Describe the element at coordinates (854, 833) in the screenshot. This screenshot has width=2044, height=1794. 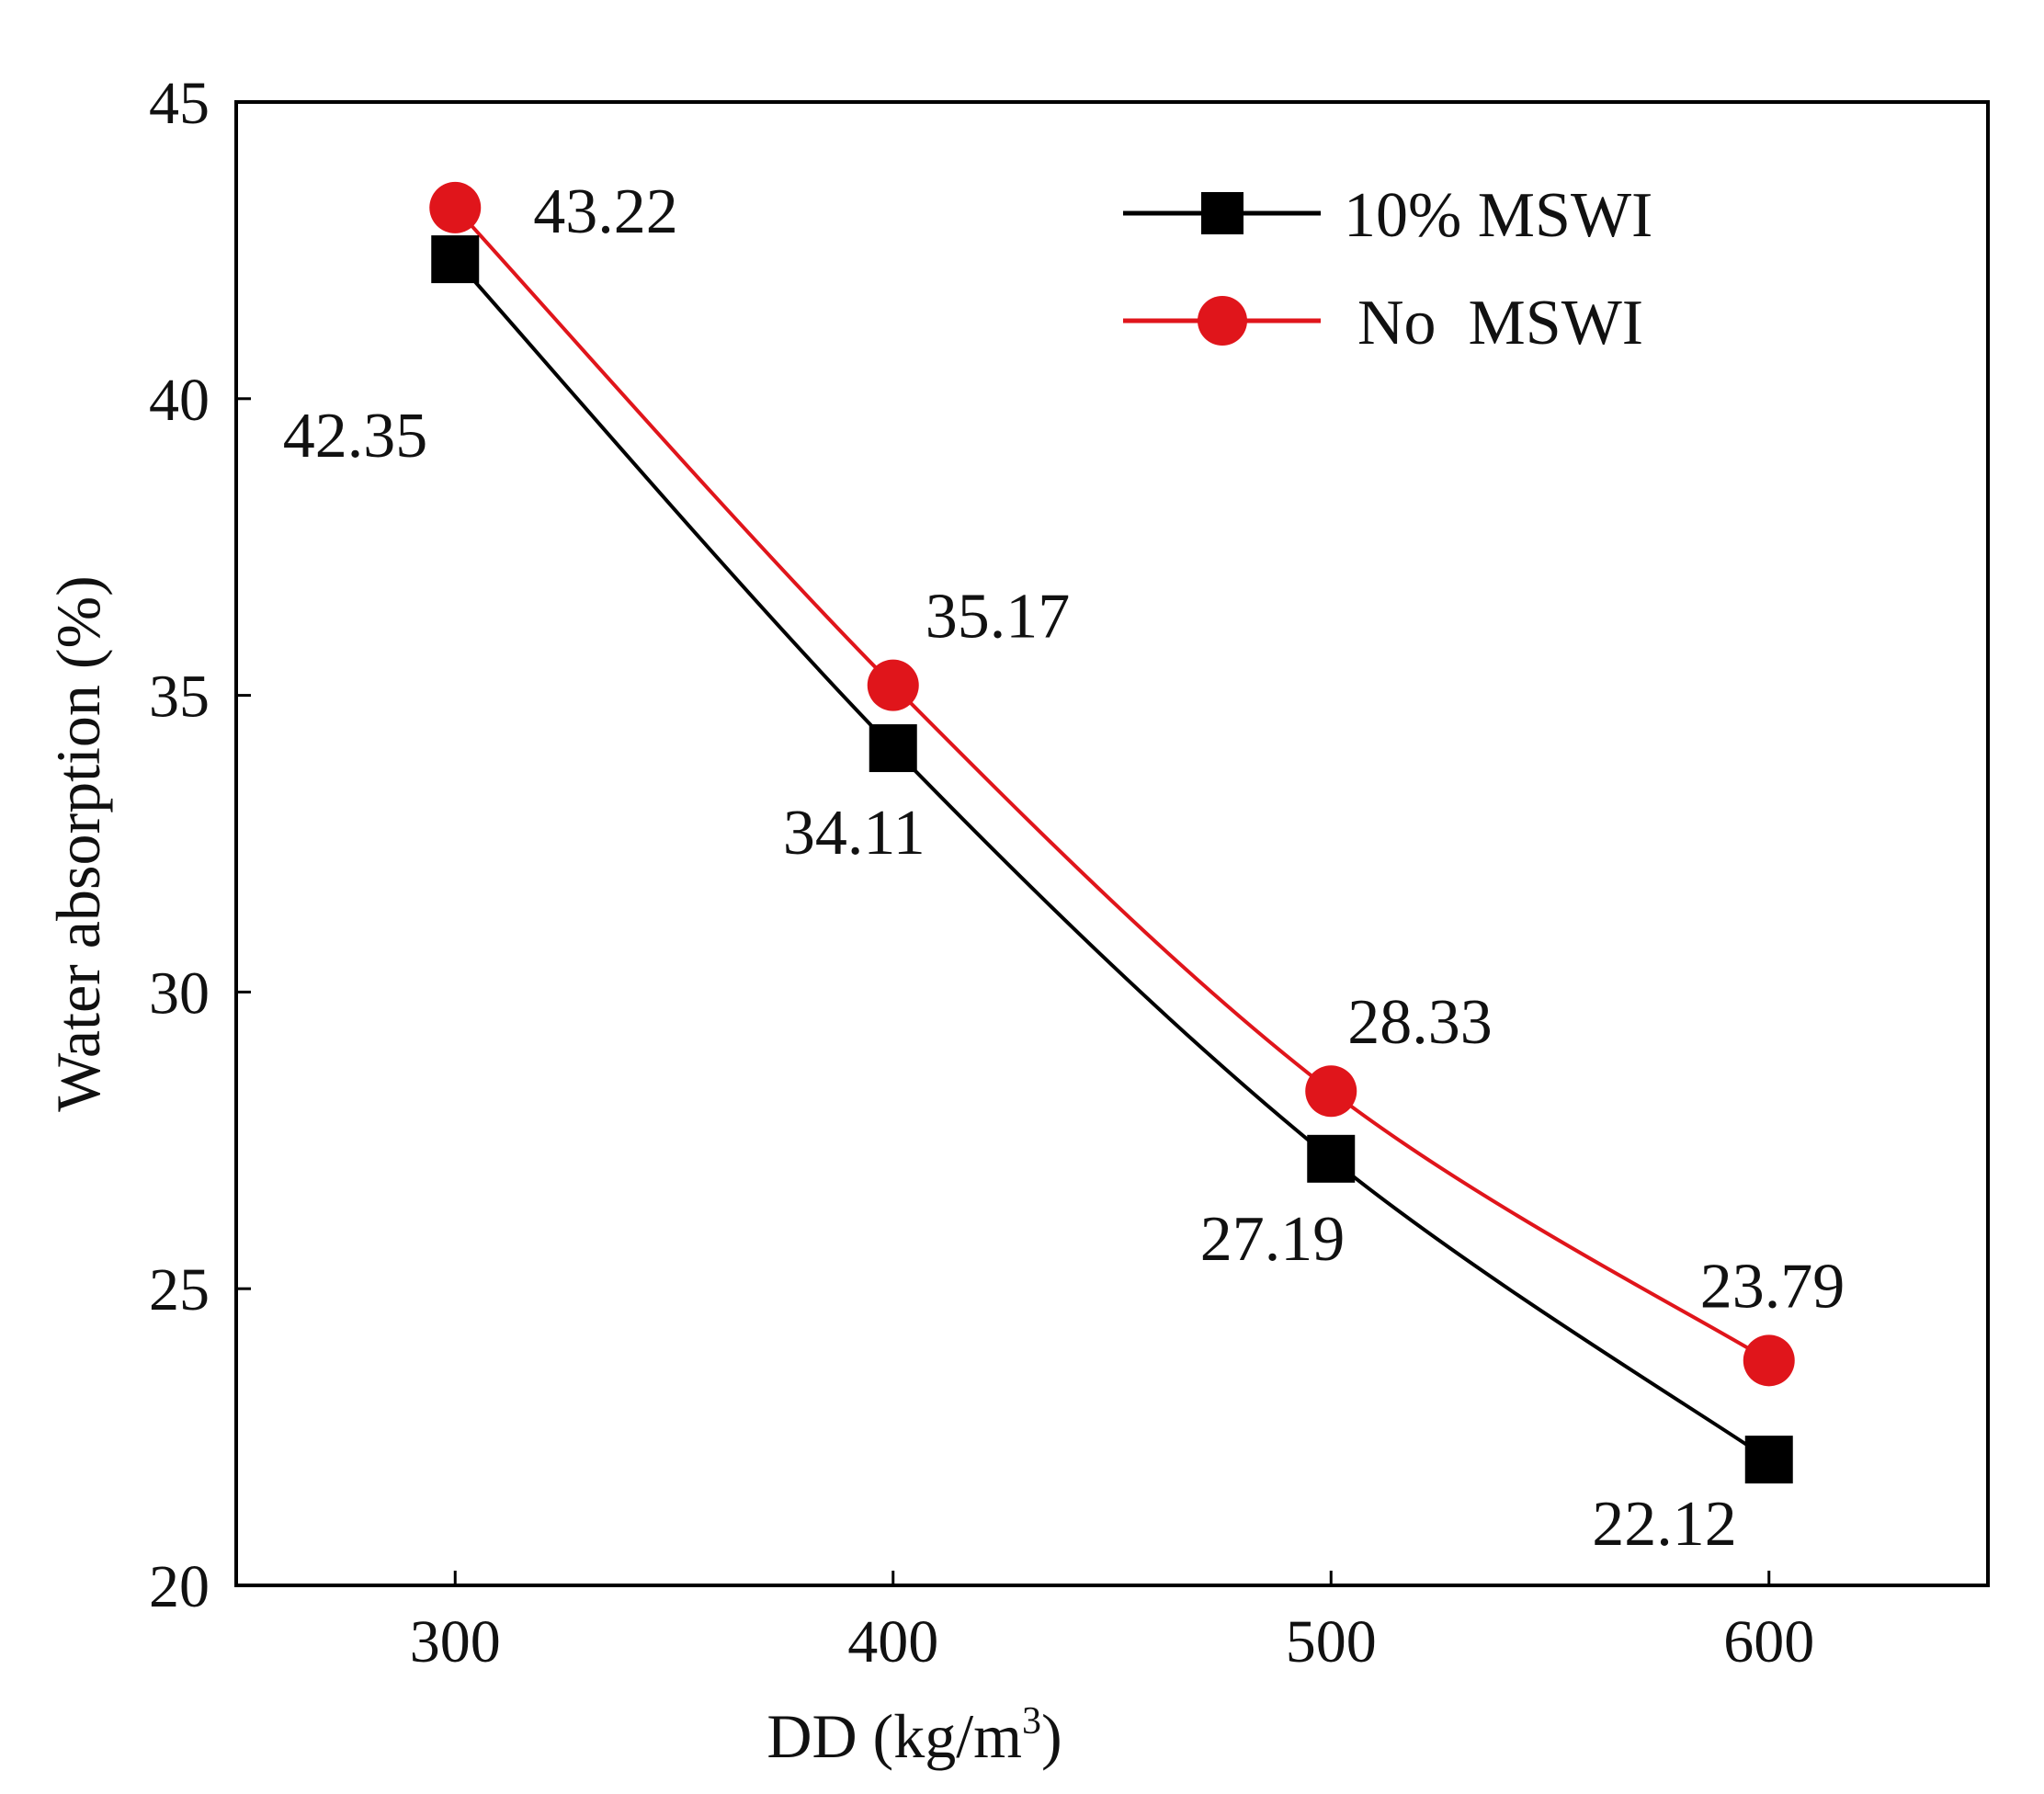
I see `data-label-10-mswi-400: 34.11` at that location.